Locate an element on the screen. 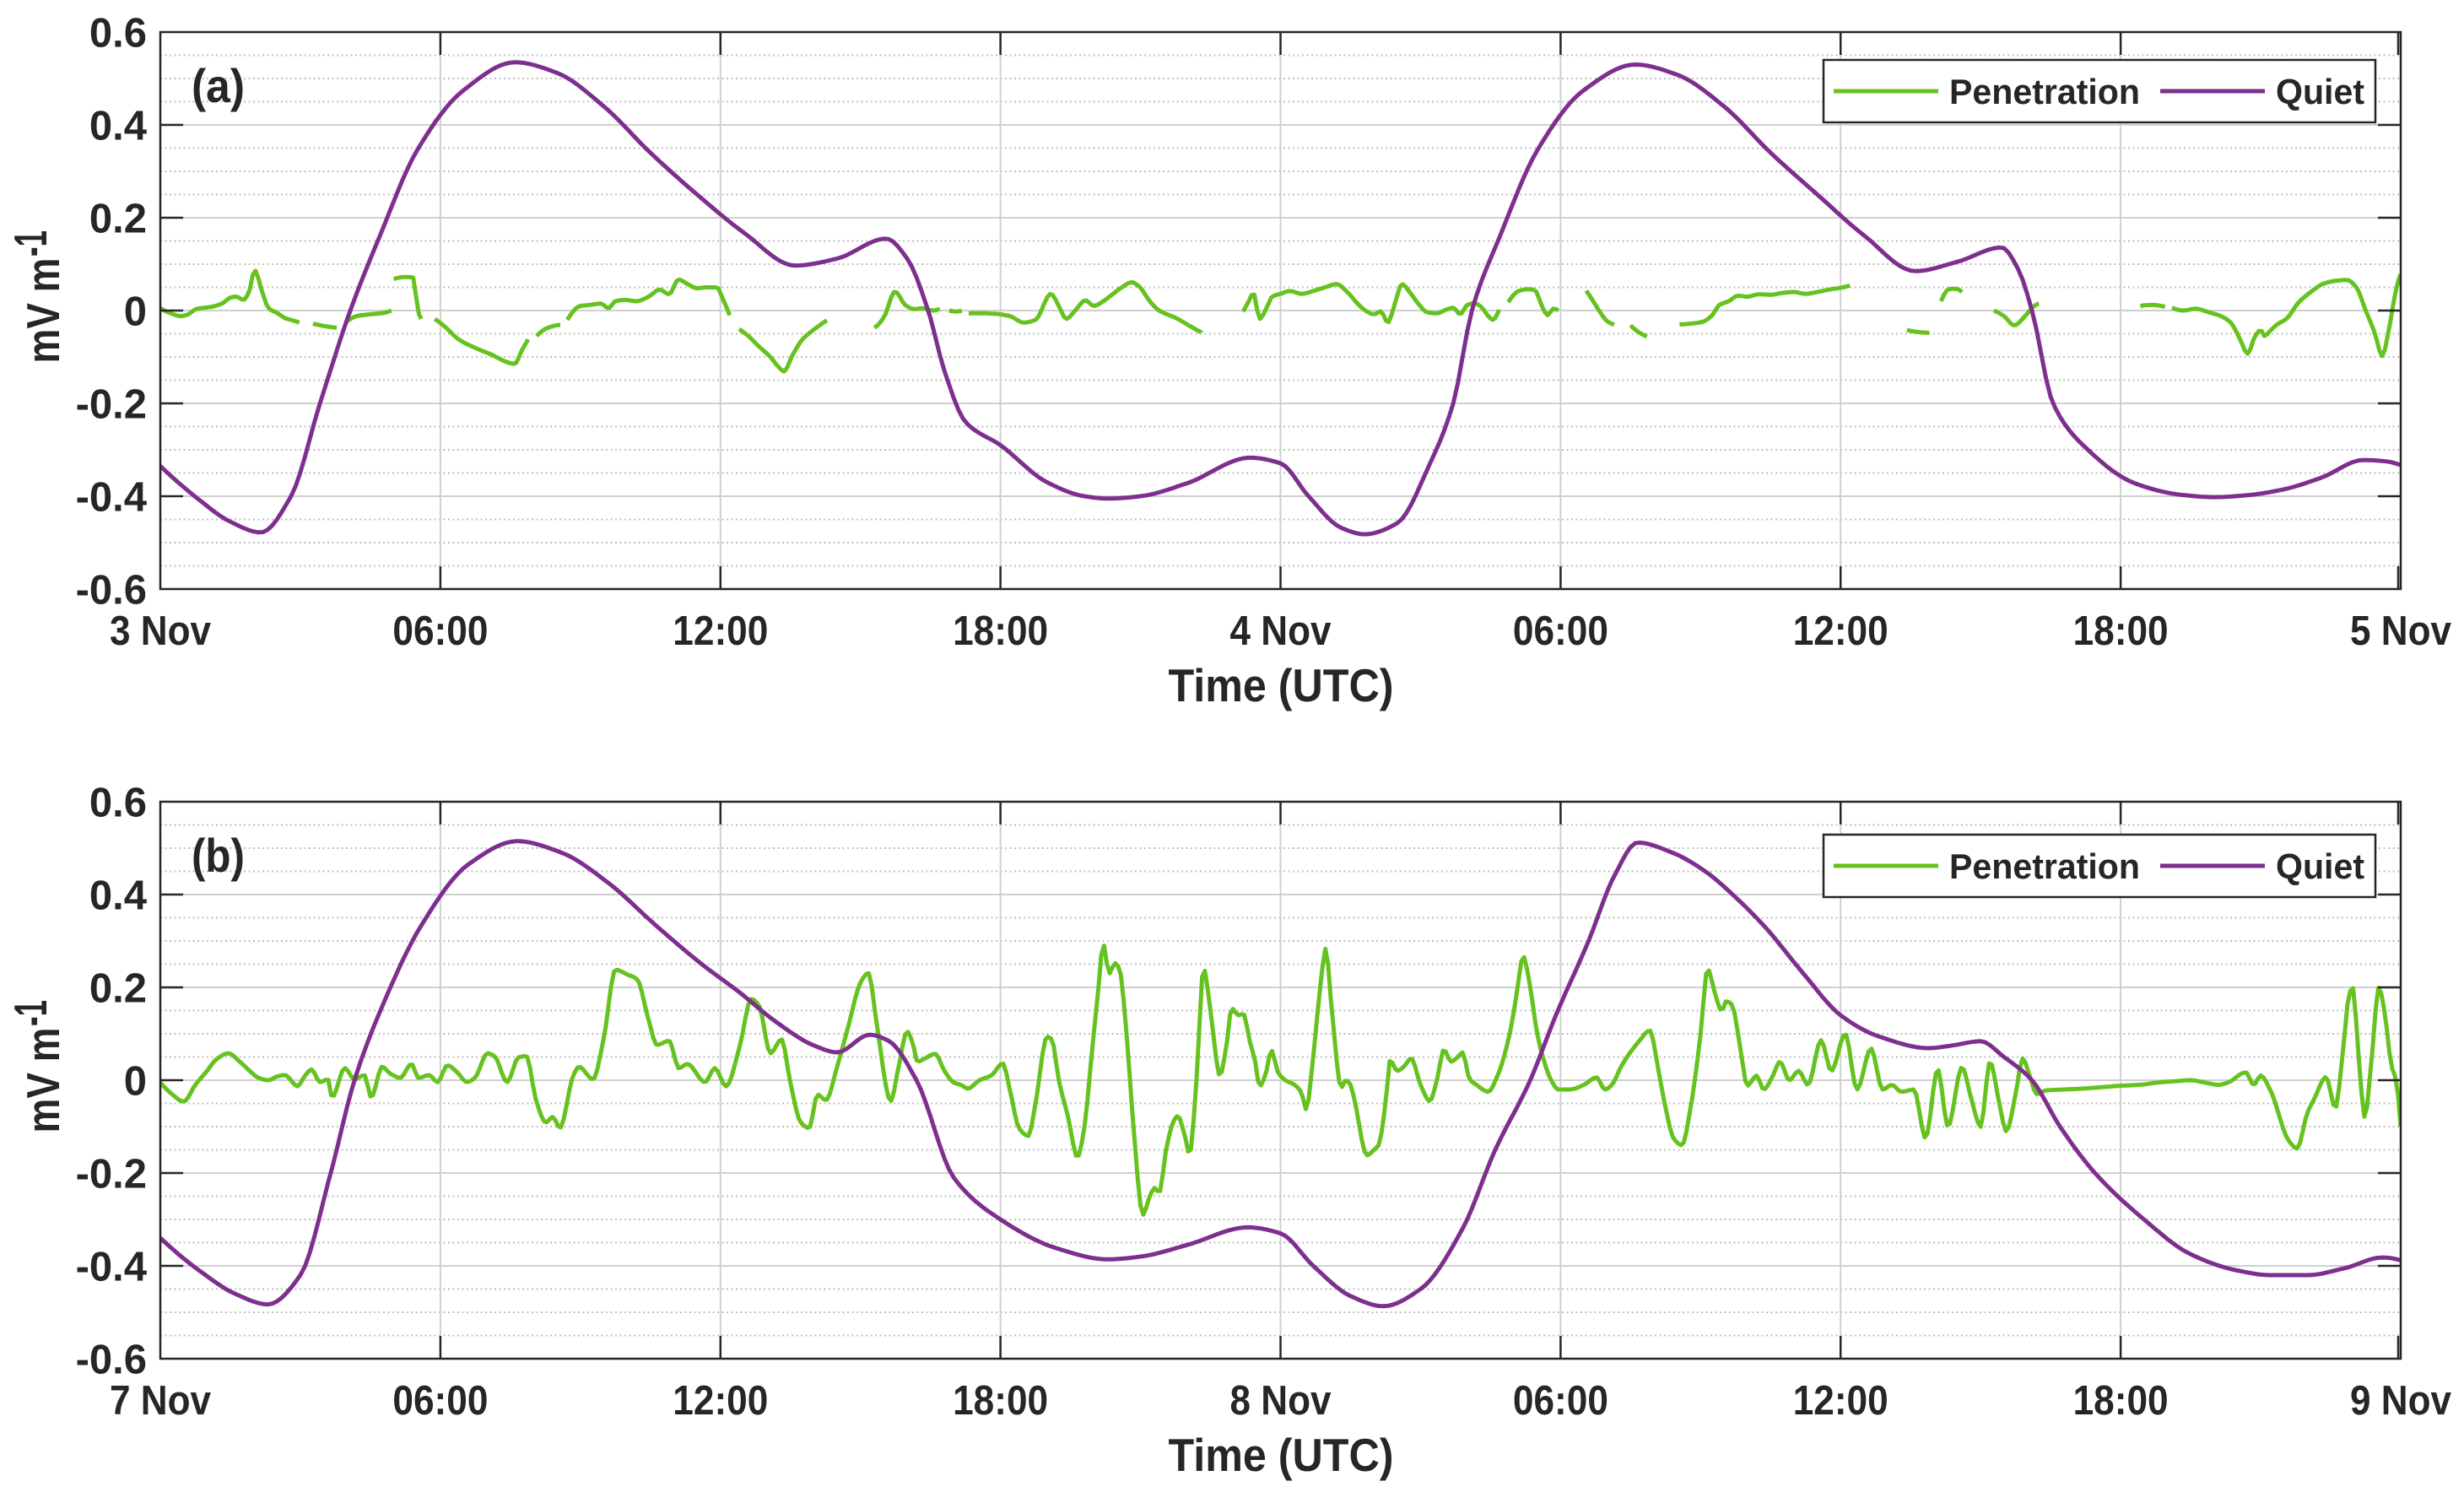 The height and width of the screenshot is (1503, 2464). svg-text: (b) is located at coordinates (218, 855).